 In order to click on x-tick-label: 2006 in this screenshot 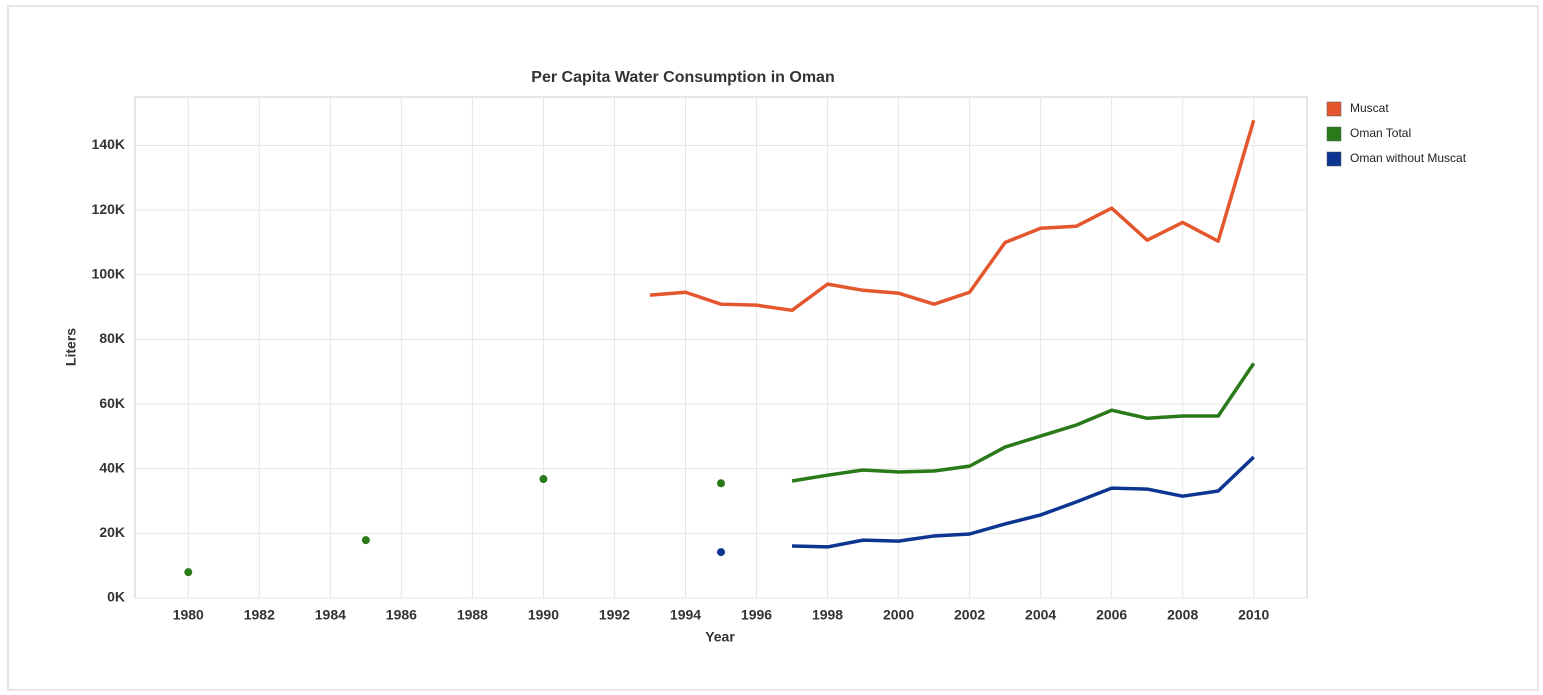, I will do `click(1111, 615)`.